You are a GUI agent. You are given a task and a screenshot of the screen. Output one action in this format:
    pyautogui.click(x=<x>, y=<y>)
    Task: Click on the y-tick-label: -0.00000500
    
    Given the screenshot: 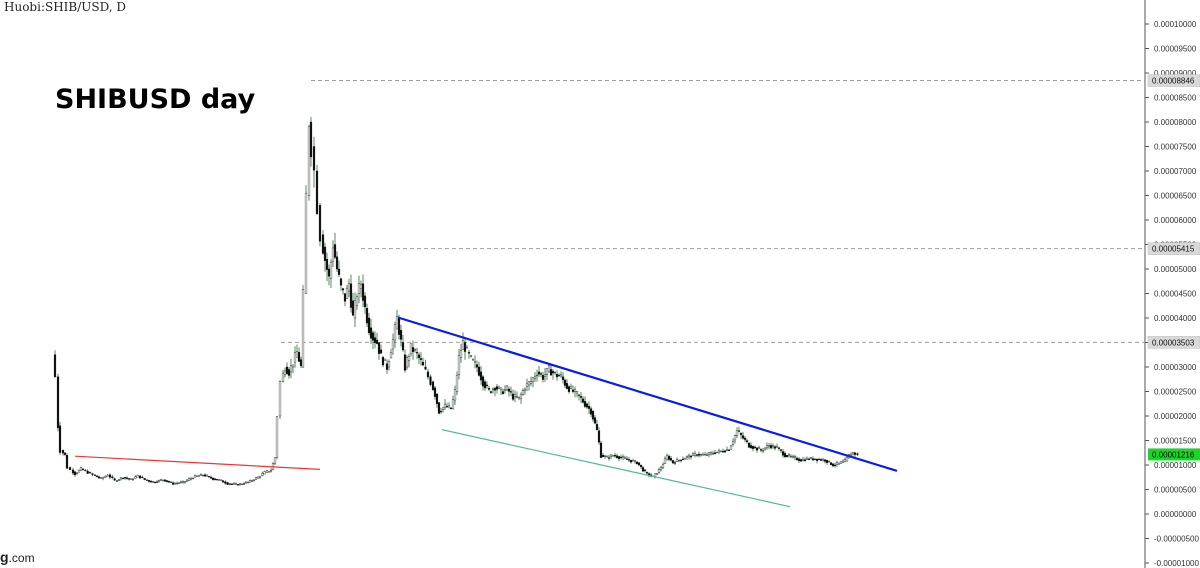 What is the action you would take?
    pyautogui.click(x=1176, y=539)
    